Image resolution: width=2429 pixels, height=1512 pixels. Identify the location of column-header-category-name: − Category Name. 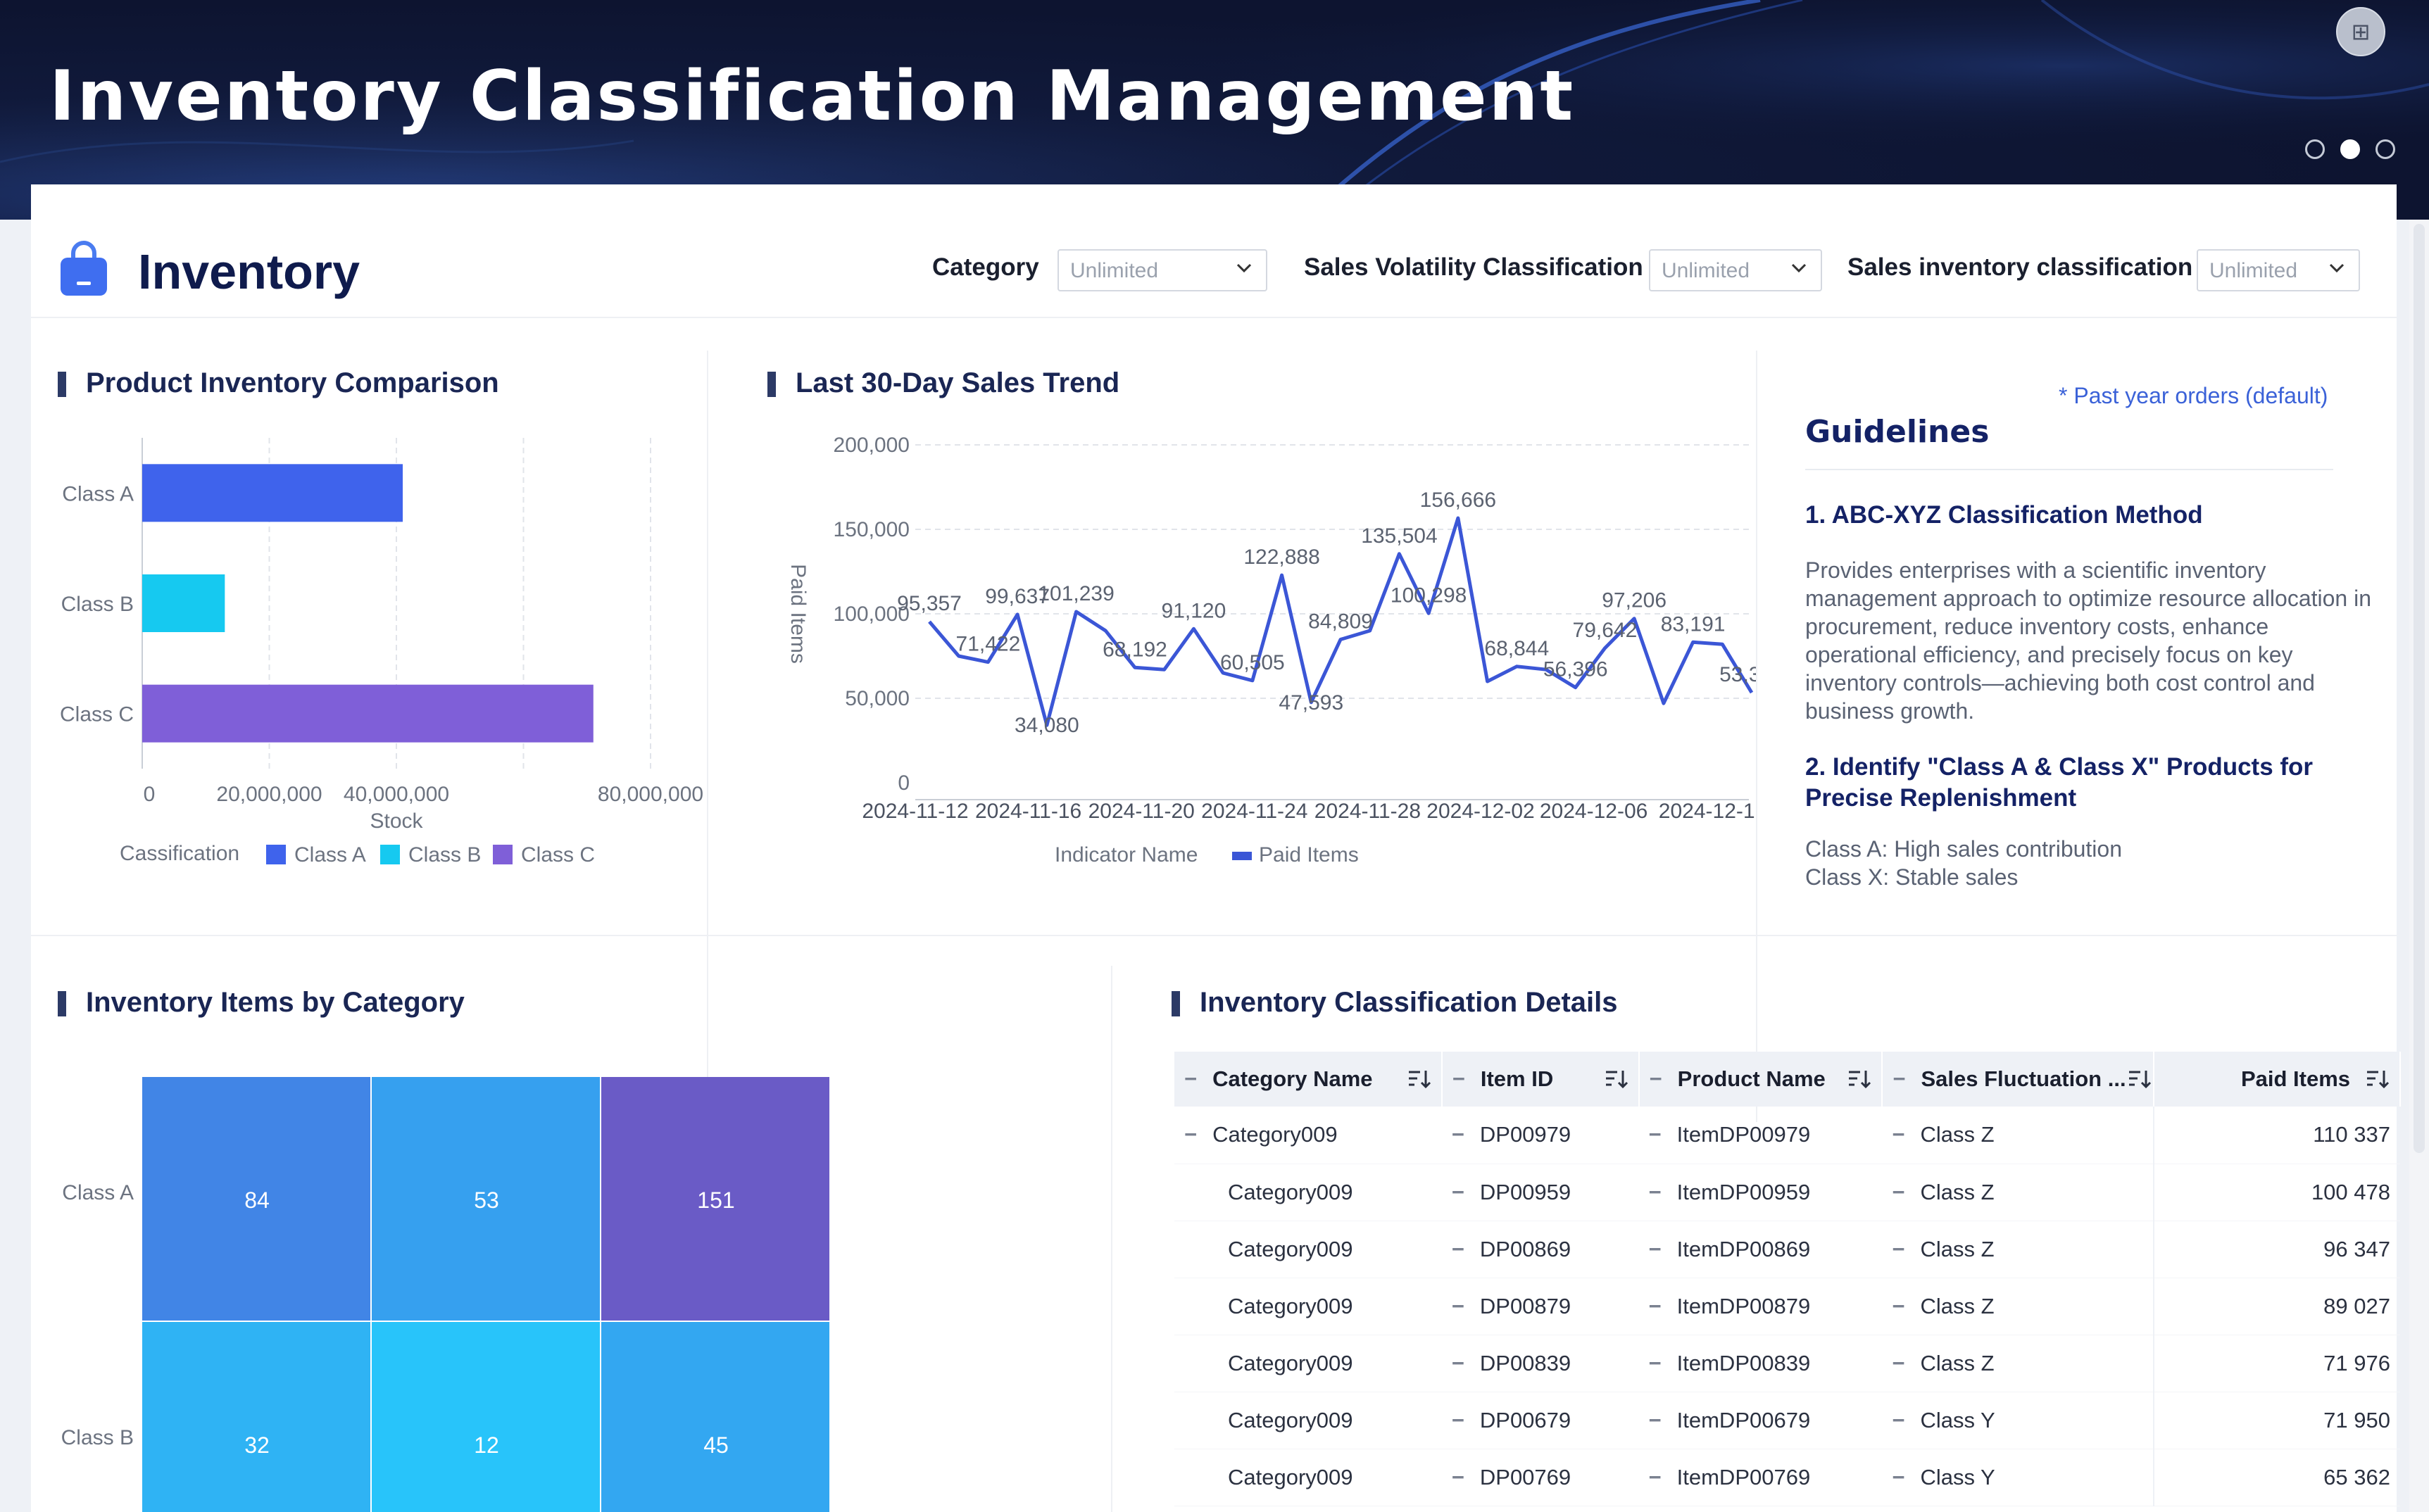
(1308, 1079).